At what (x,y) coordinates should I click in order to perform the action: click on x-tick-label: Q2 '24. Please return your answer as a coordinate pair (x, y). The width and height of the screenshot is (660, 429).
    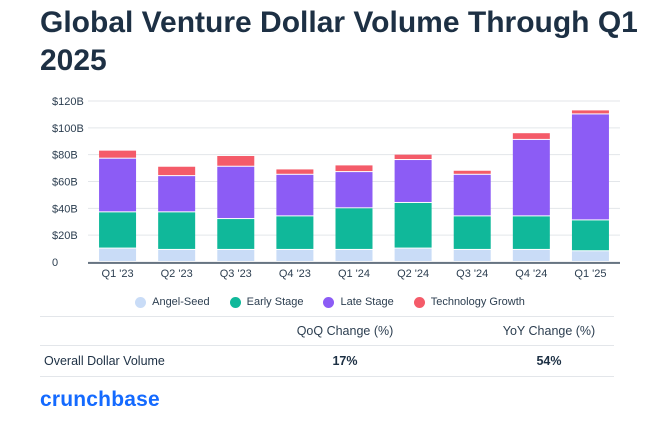
    Looking at the image, I should click on (413, 274).